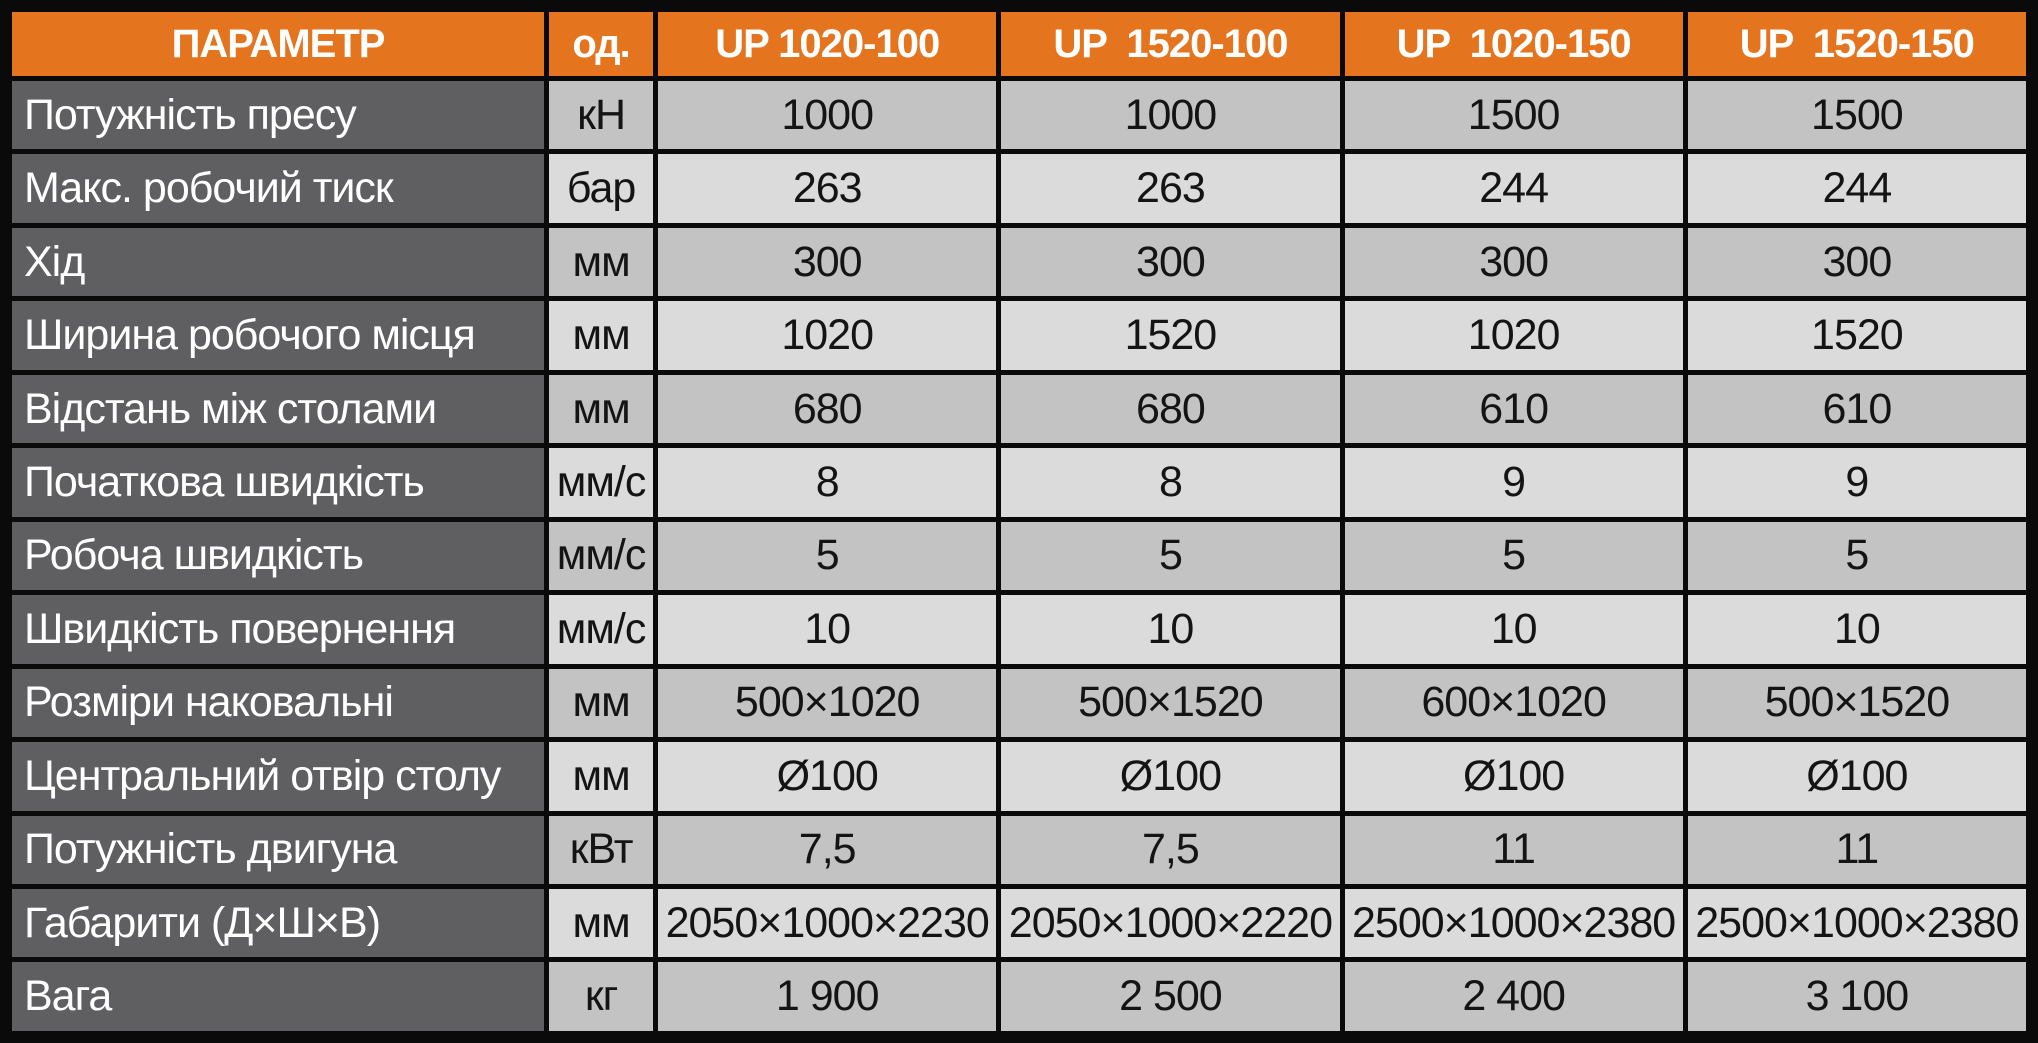  Describe the element at coordinates (278, 996) in the screenshot. I see `parameter-label: Вага` at that location.